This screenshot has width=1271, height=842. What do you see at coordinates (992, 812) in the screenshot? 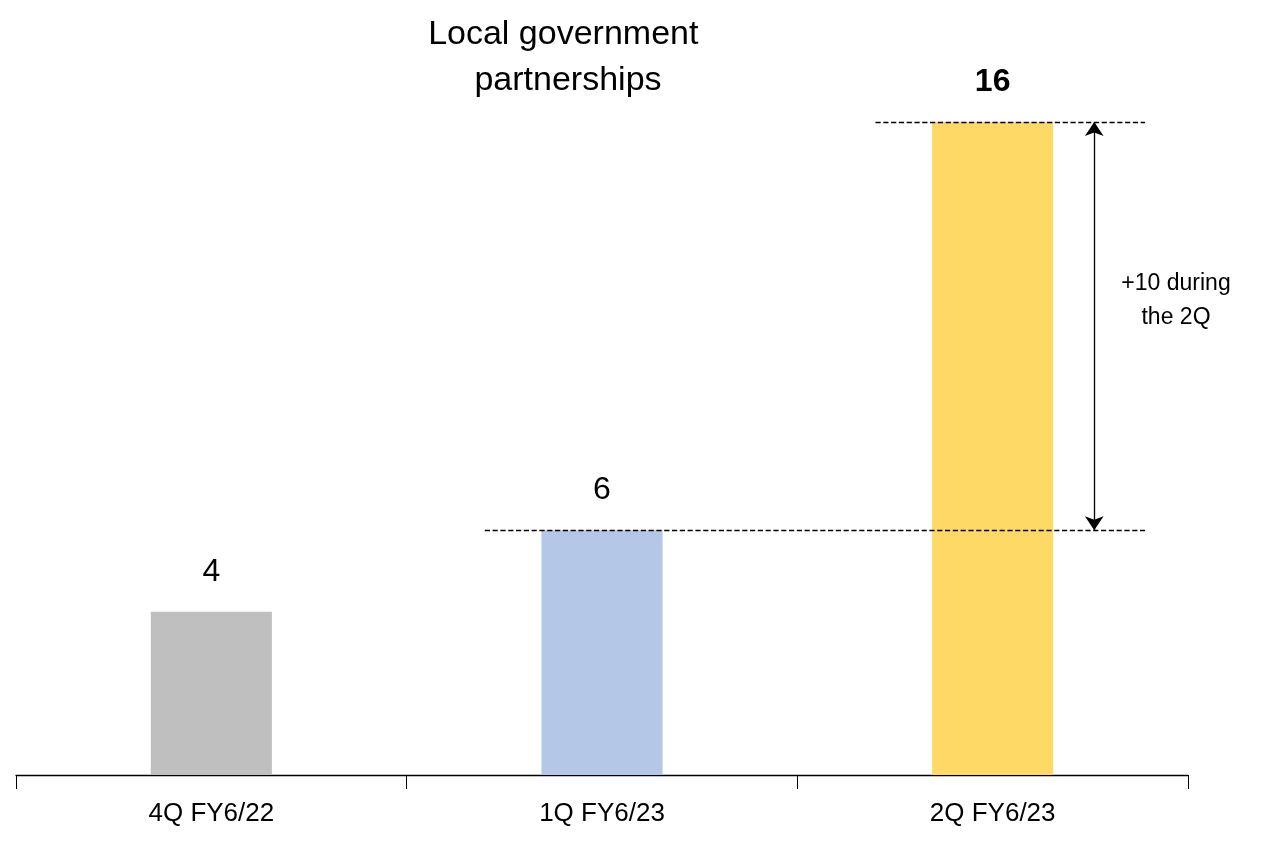
I see `x-tick-label: 2Q FY6/23` at bounding box center [992, 812].